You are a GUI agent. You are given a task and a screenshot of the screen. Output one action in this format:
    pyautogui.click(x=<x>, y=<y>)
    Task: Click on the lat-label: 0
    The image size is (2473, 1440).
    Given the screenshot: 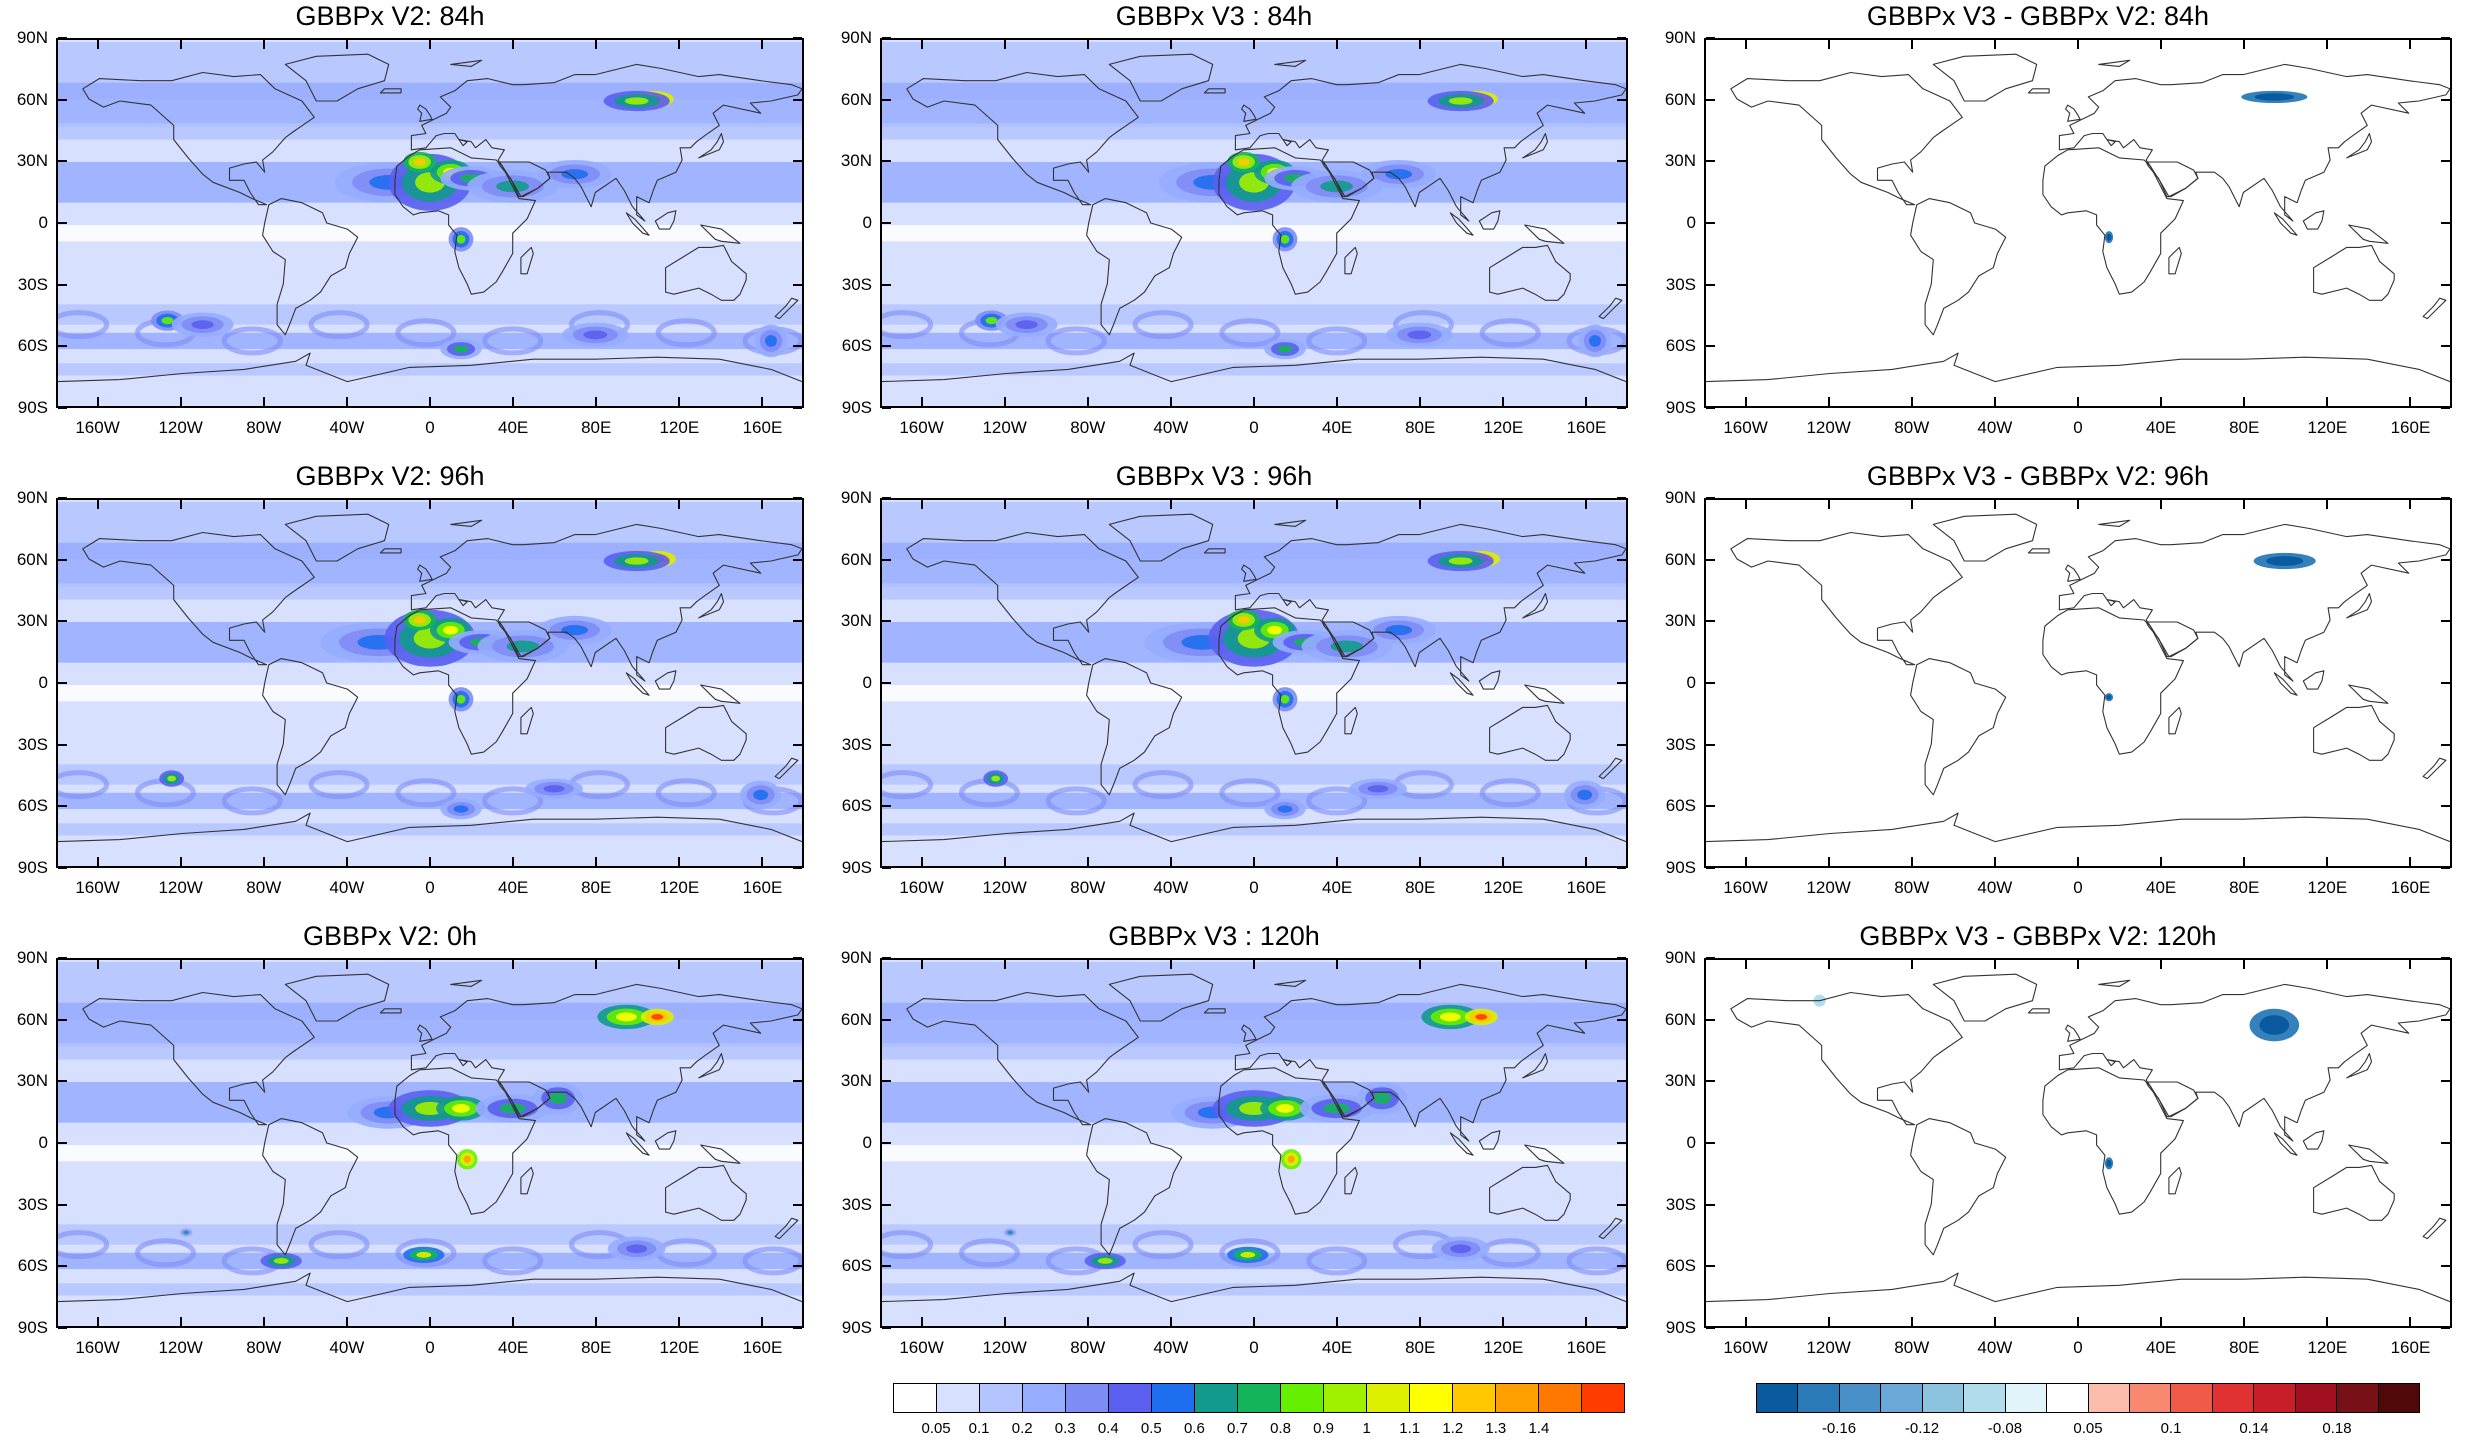 What is the action you would take?
    pyautogui.click(x=43, y=682)
    